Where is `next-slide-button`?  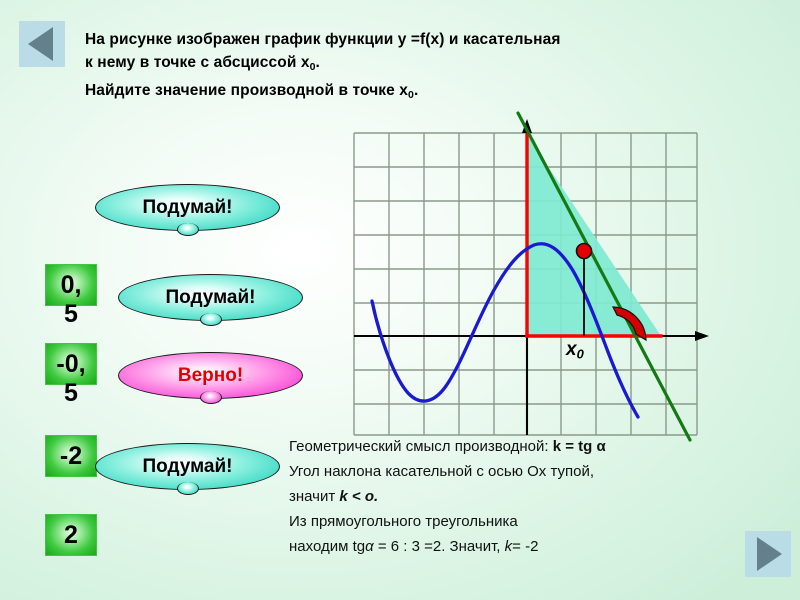
next-slide-button is located at coordinates (768, 554).